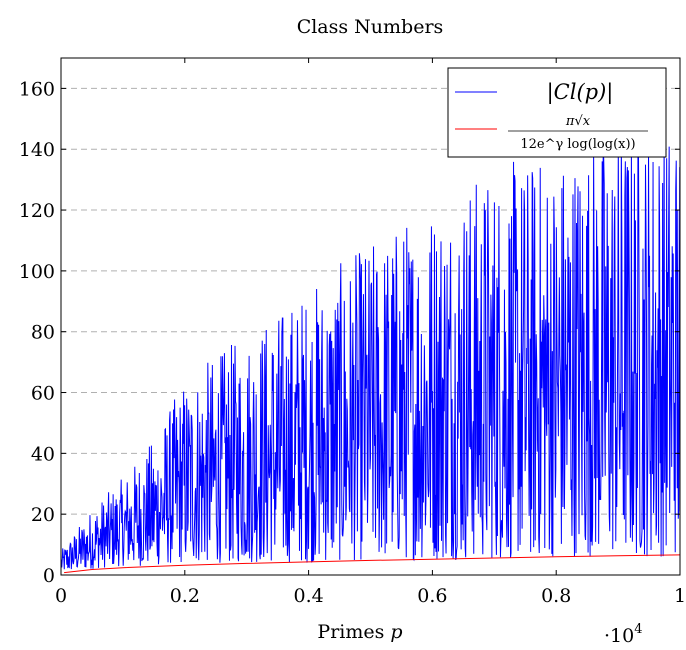  What do you see at coordinates (37, 211) in the screenshot?
I see `y-tick-label: 120` at bounding box center [37, 211].